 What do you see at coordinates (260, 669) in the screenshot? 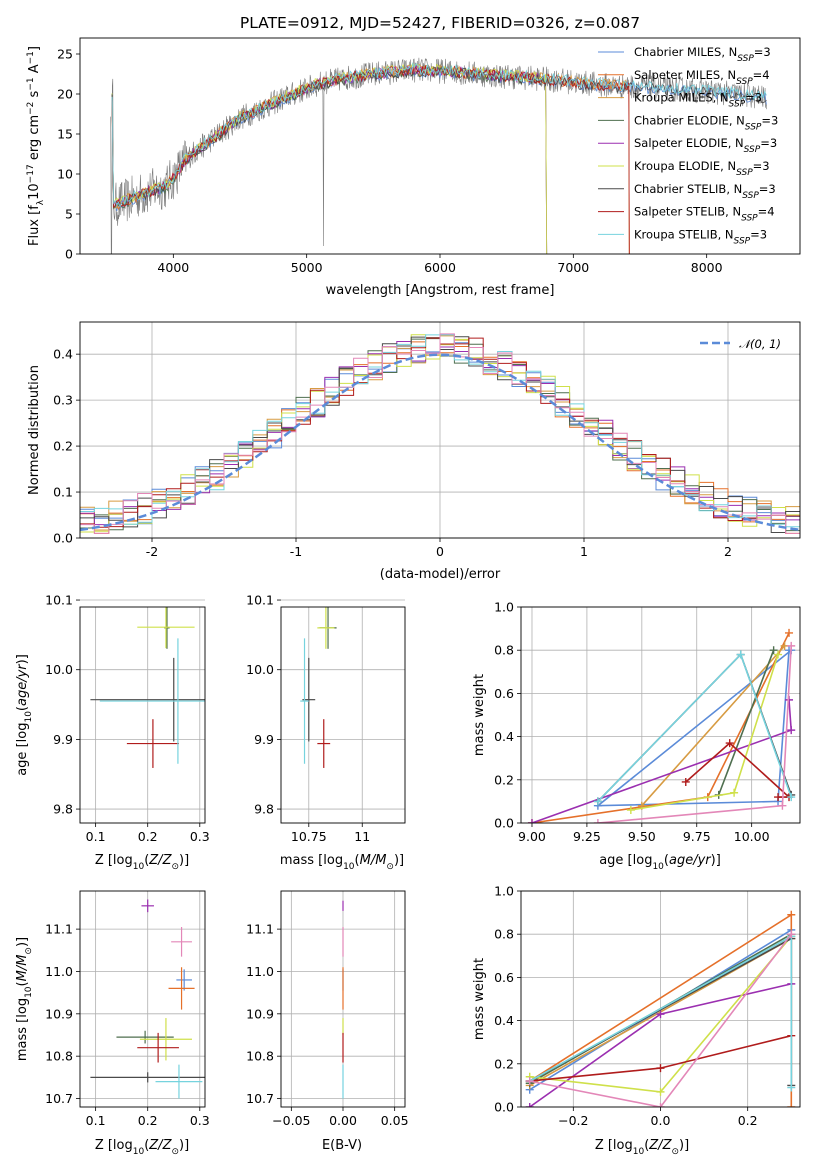
I see `y-tick-label: 10.0` at bounding box center [260, 669].